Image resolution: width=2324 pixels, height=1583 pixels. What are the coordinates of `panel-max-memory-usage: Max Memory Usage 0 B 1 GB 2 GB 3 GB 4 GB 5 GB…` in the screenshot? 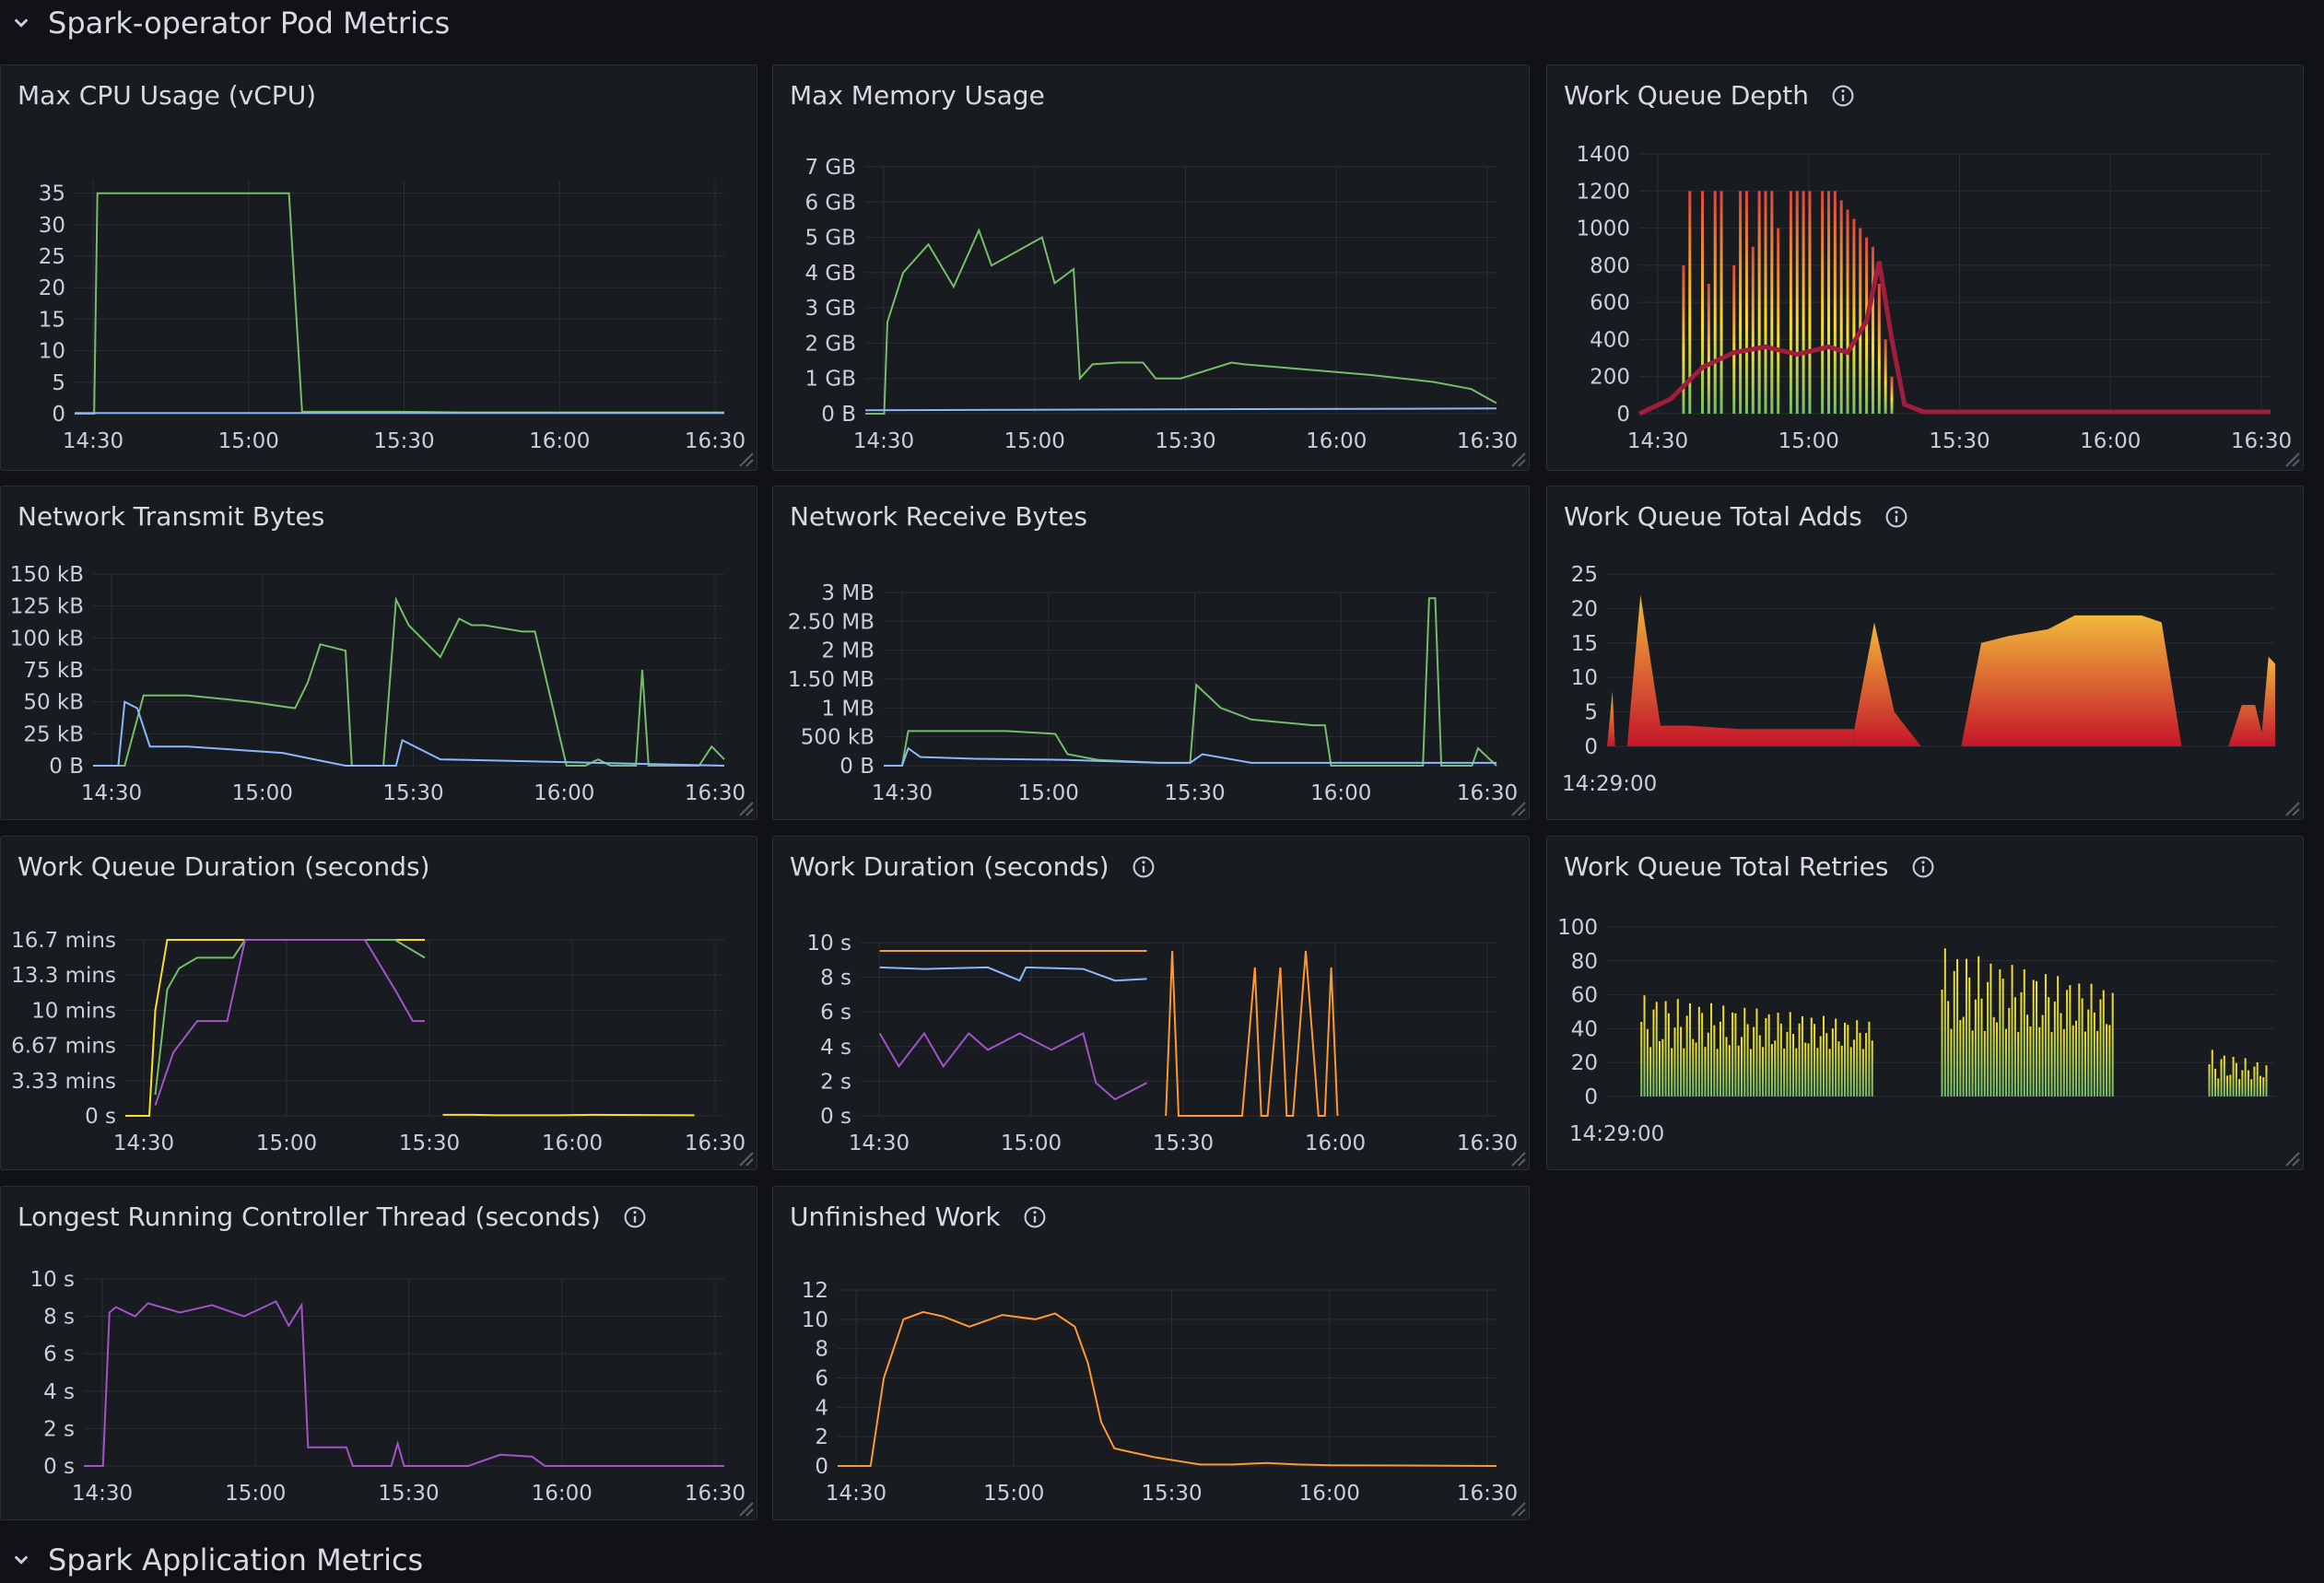 It's located at (1151, 267).